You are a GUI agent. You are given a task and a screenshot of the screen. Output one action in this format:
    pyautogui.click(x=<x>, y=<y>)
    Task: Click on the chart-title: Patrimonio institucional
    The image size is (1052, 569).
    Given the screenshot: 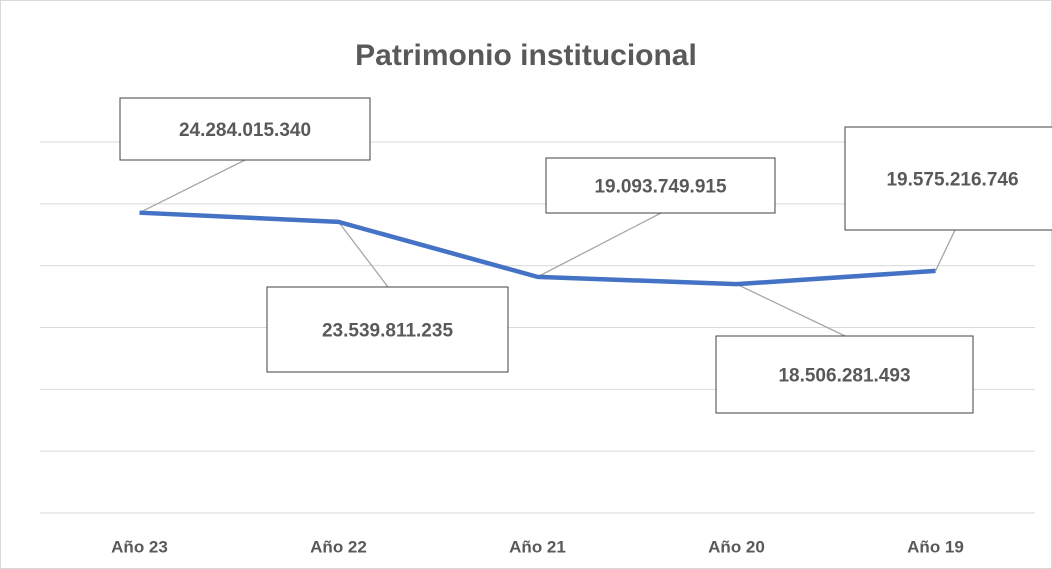 What is the action you would take?
    pyautogui.click(x=526, y=55)
    